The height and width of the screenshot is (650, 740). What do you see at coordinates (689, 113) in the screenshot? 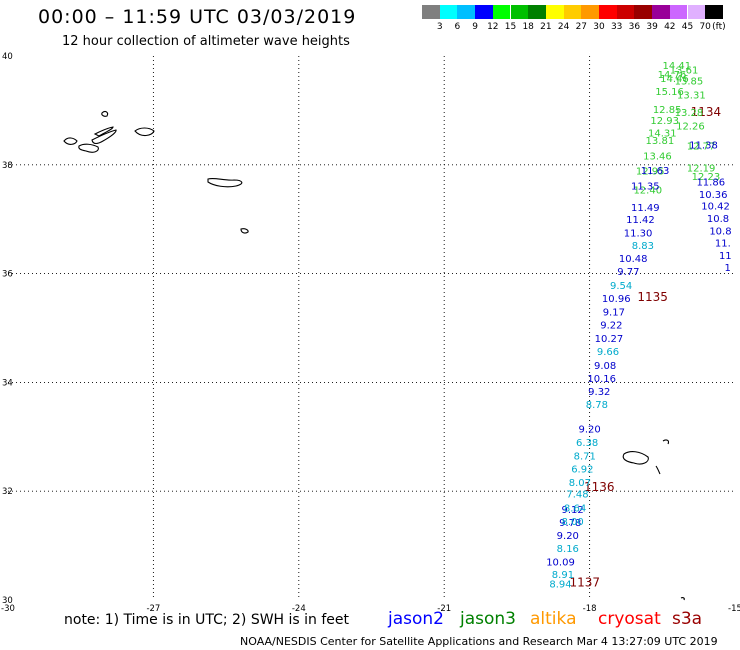
I see `wave-height-label: 13.28` at bounding box center [689, 113].